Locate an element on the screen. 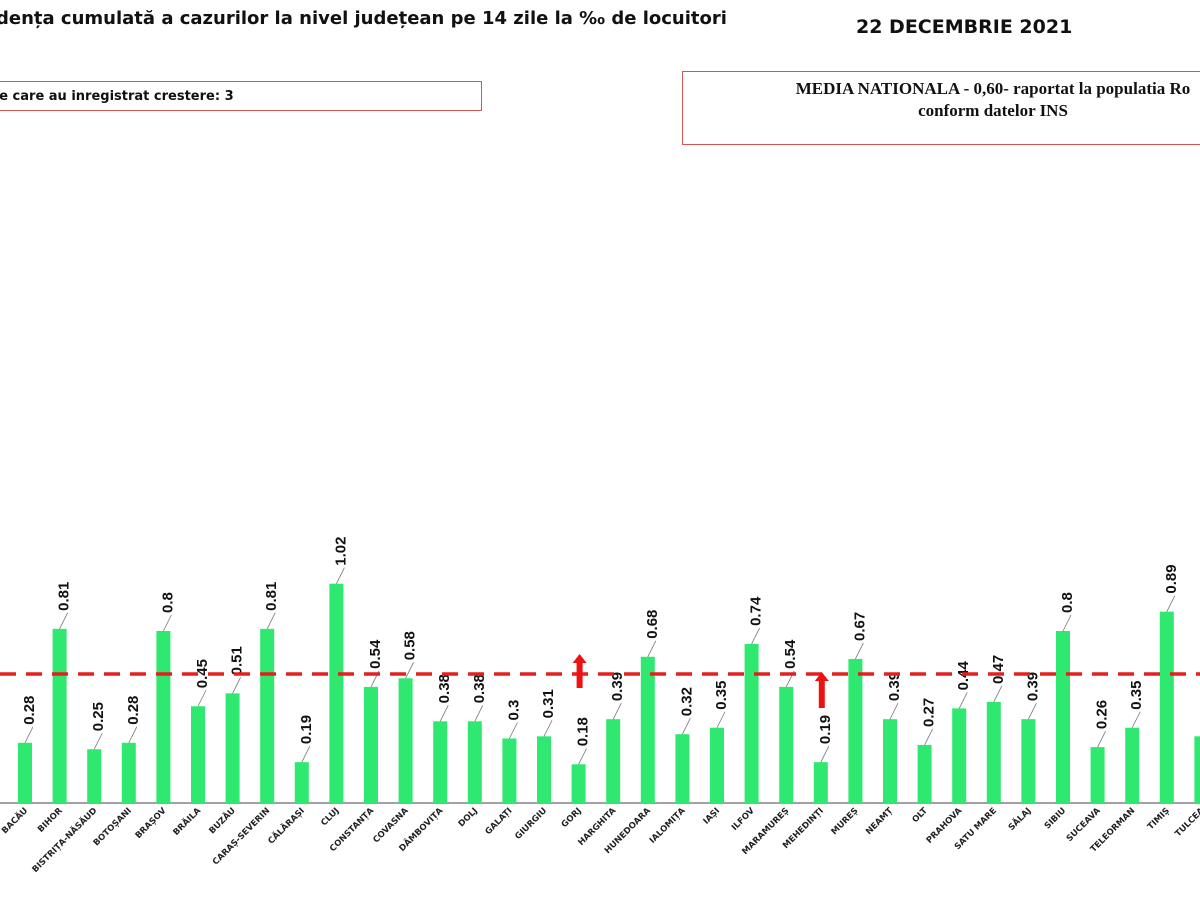 The height and width of the screenshot is (900, 1200). data-label: 0.3 is located at coordinates (513, 710).